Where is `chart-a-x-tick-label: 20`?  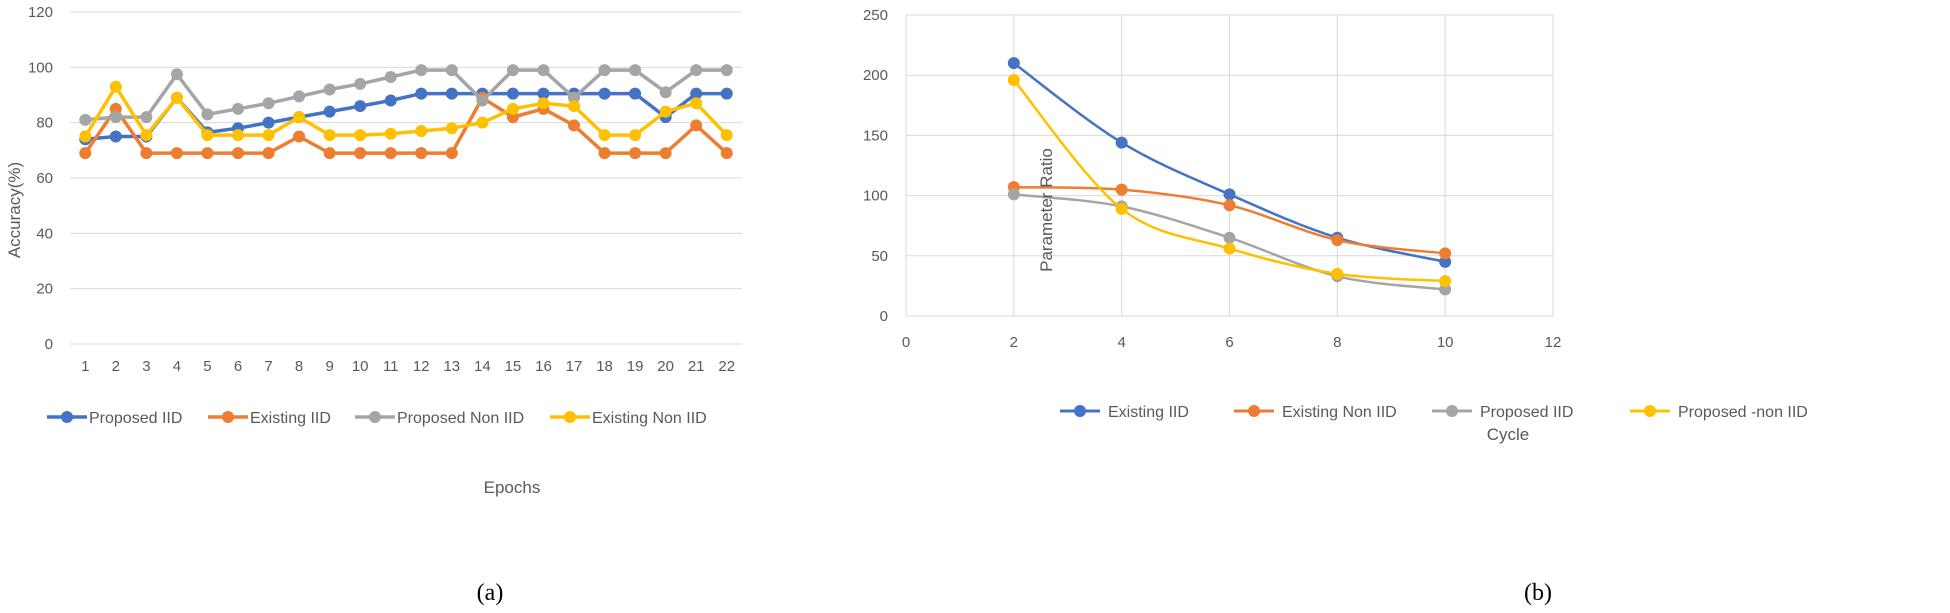 chart-a-x-tick-label: 20 is located at coordinates (665, 366).